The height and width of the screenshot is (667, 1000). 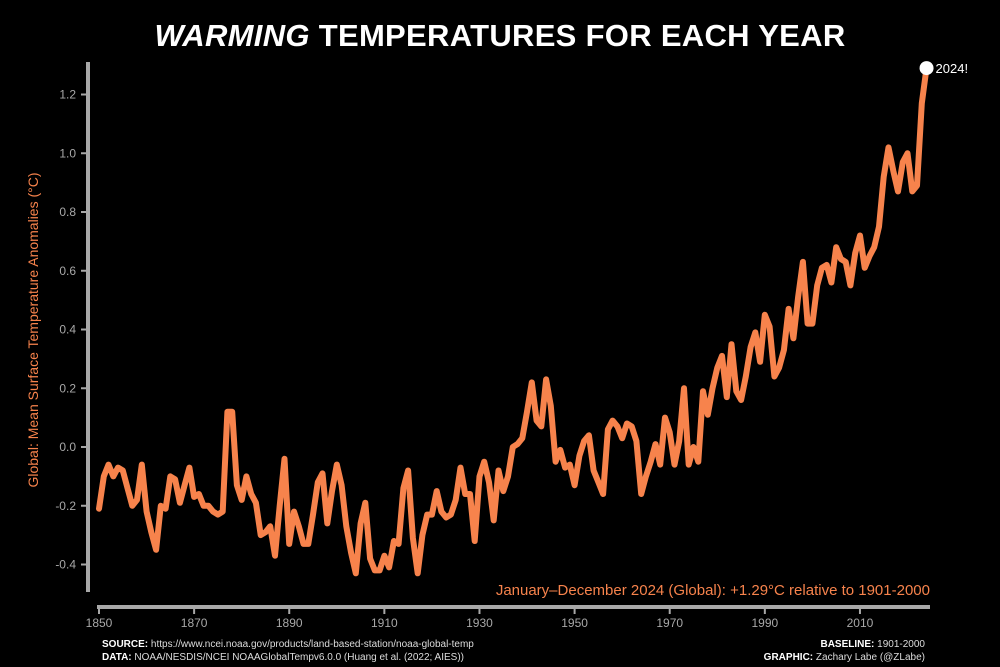 I want to click on y-tick-label: 0.6, so click(x=67, y=271).